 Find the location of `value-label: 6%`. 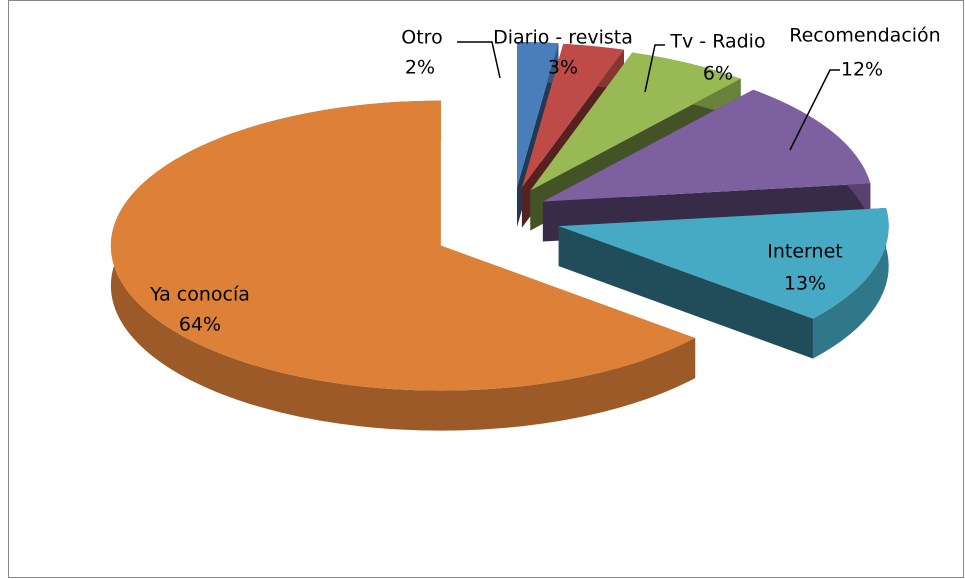

value-label: 6% is located at coordinates (718, 74).